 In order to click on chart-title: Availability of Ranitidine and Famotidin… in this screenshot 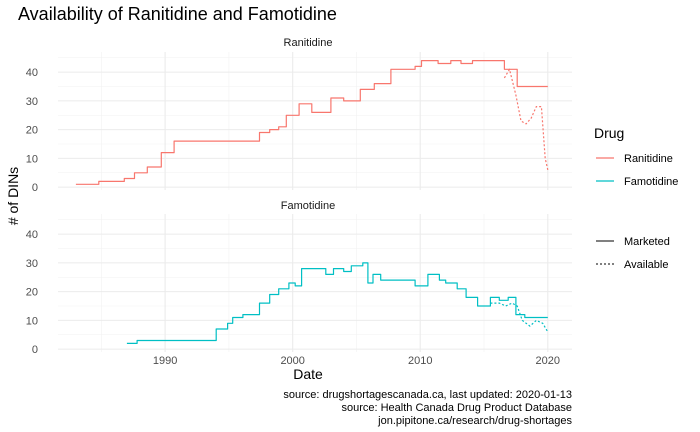, I will do `click(177, 14)`.